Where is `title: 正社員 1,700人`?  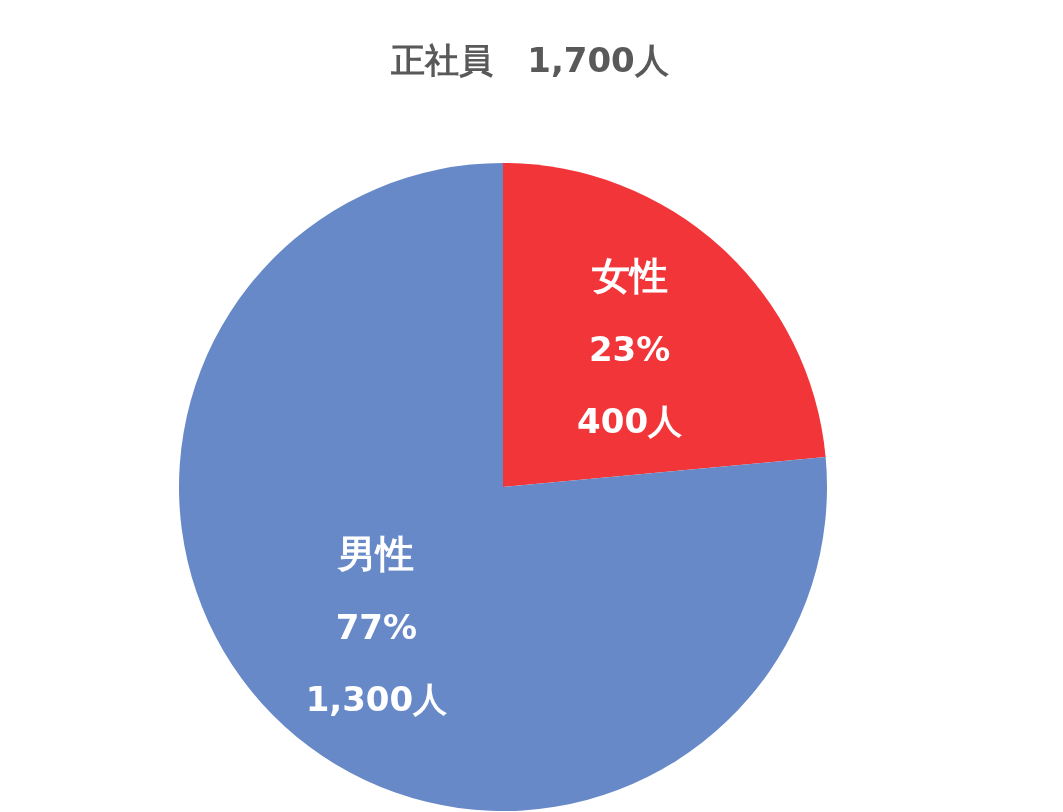 title: 正社員 1,700人 is located at coordinates (530, 60).